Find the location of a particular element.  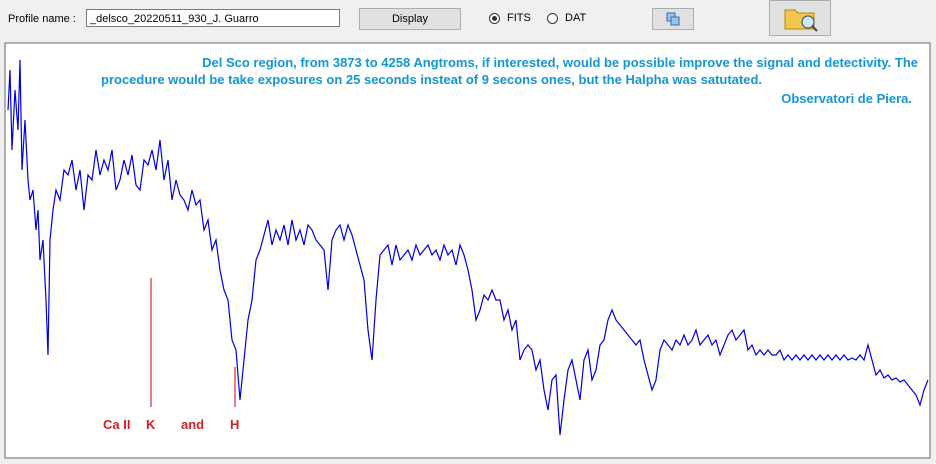

line-label: and is located at coordinates (192, 424).